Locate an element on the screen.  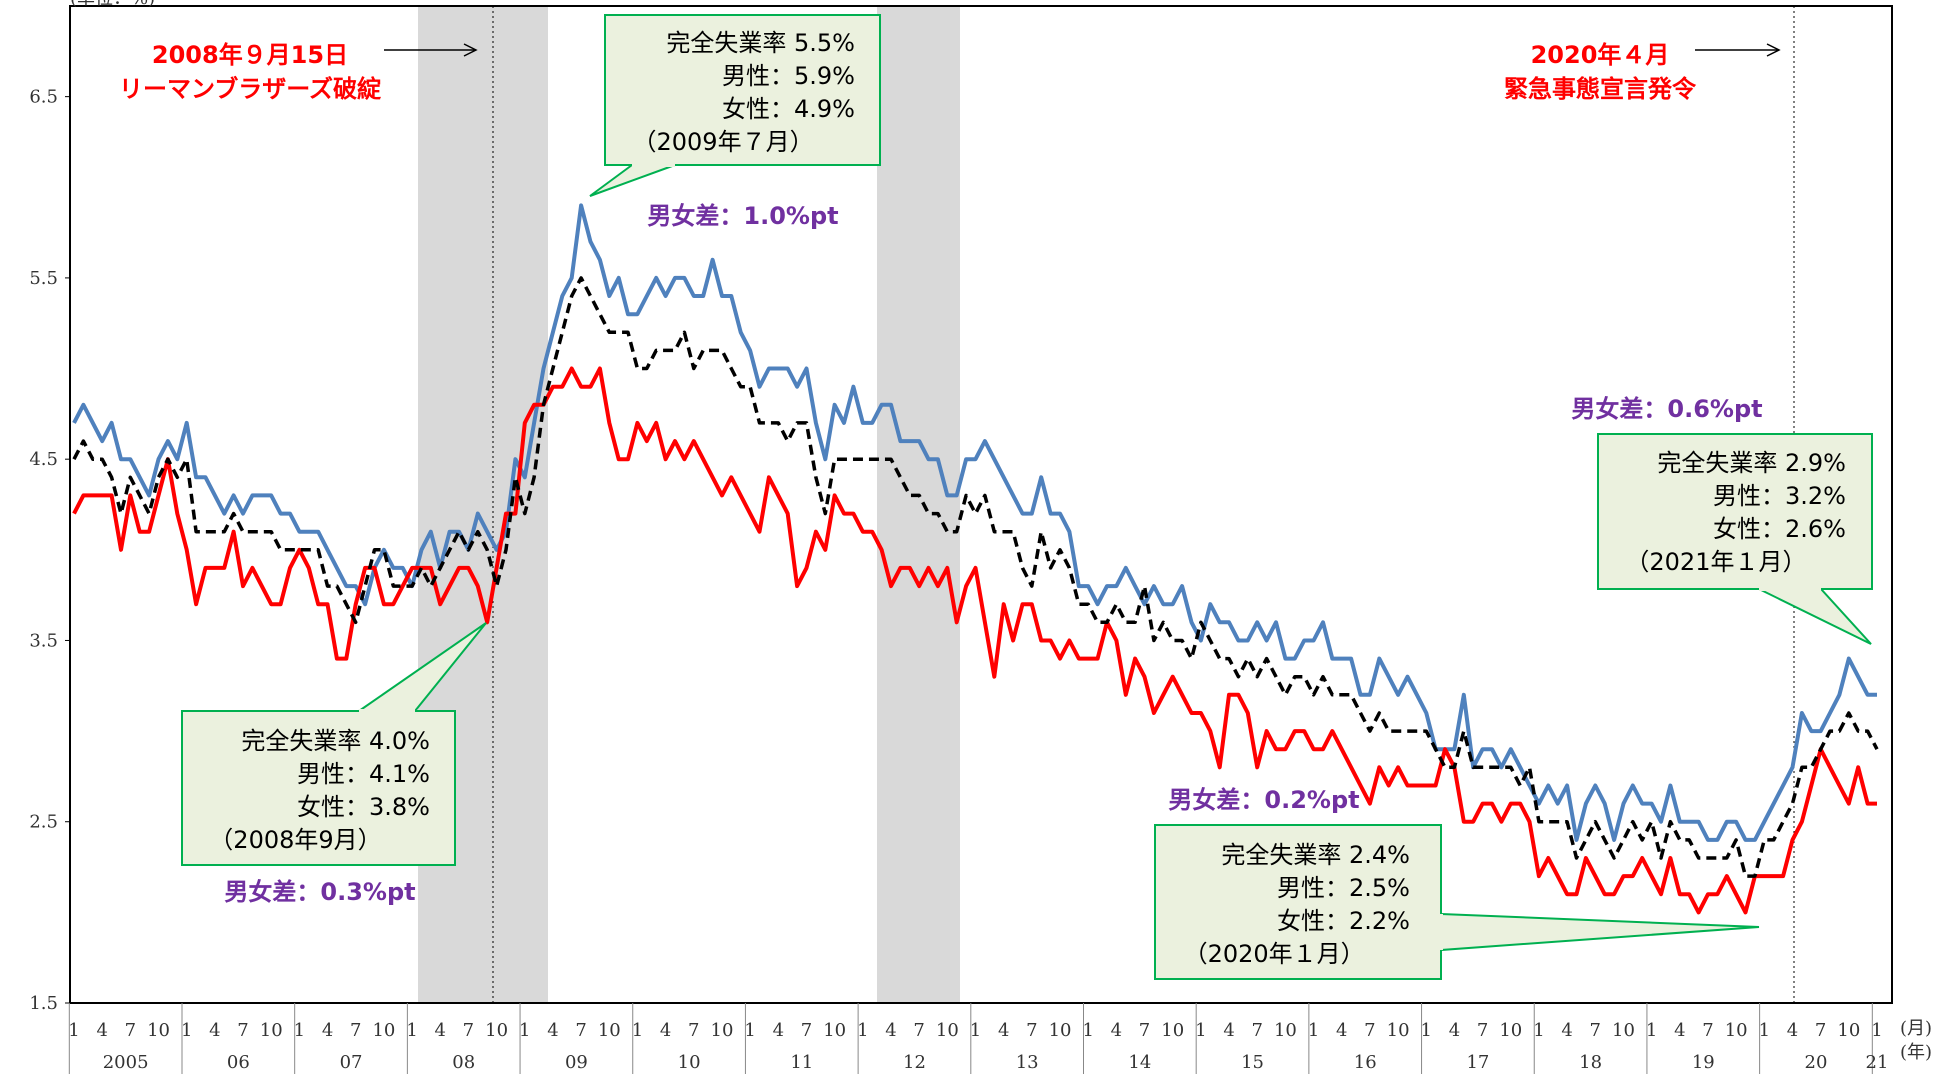
year-label: 2005 is located at coordinates (126, 1062).